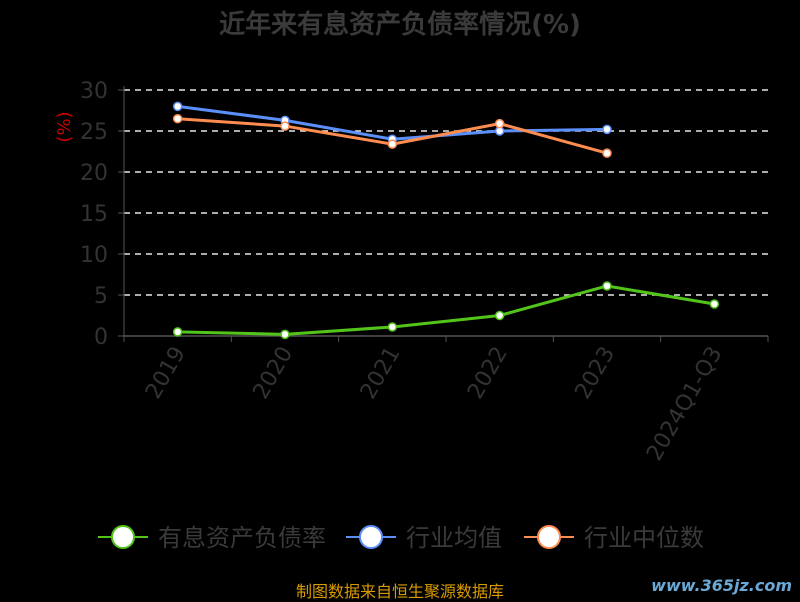 The image size is (800, 602). I want to click on source-footer: 制图数据来自恒生聚源数据库, so click(399, 591).